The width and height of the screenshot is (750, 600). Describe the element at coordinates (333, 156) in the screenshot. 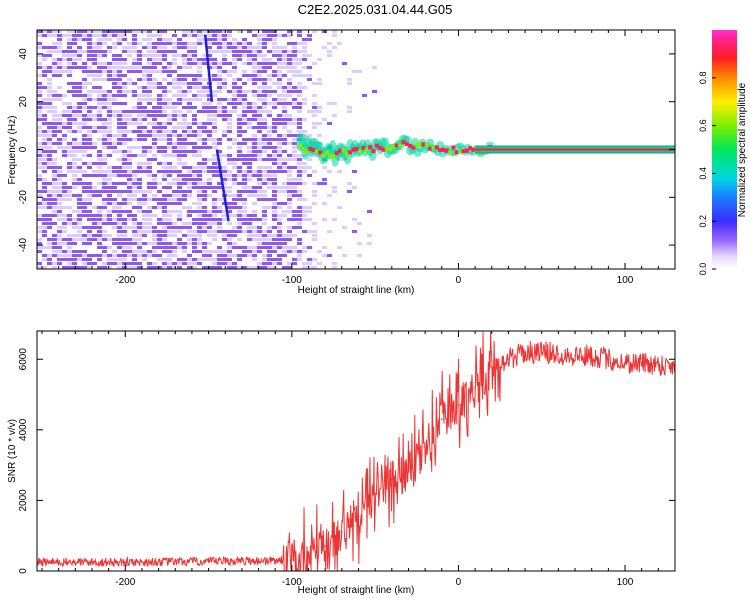

I see `spectrogram-signal-core` at that location.